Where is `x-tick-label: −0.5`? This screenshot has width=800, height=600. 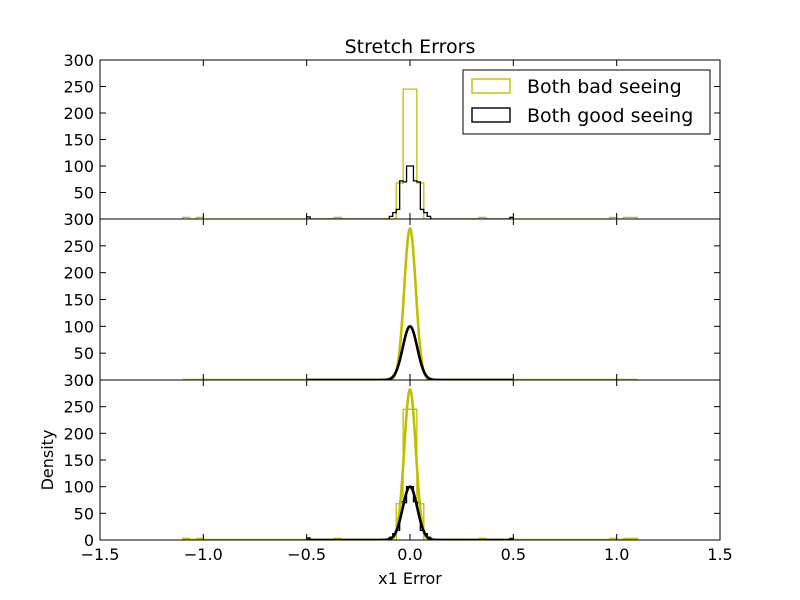
x-tick-label: −0.5 is located at coordinates (306, 554).